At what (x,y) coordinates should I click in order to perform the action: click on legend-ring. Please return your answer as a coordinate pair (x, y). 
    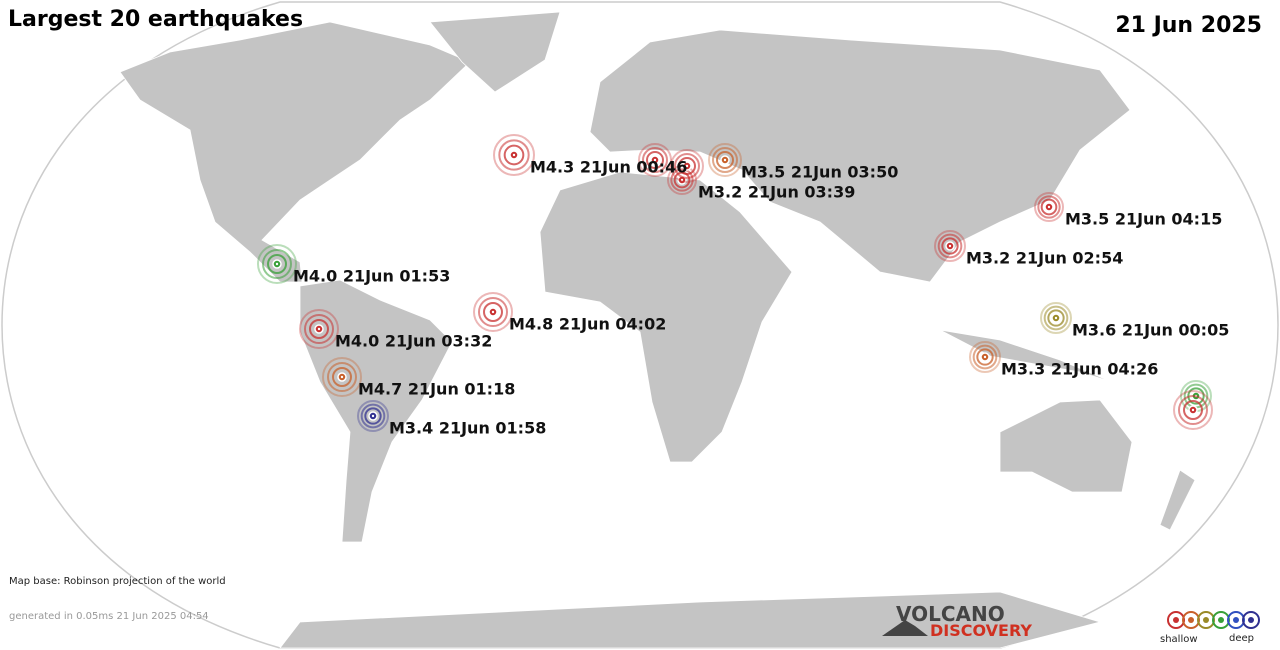
    Looking at the image, I should click on (1251, 620).